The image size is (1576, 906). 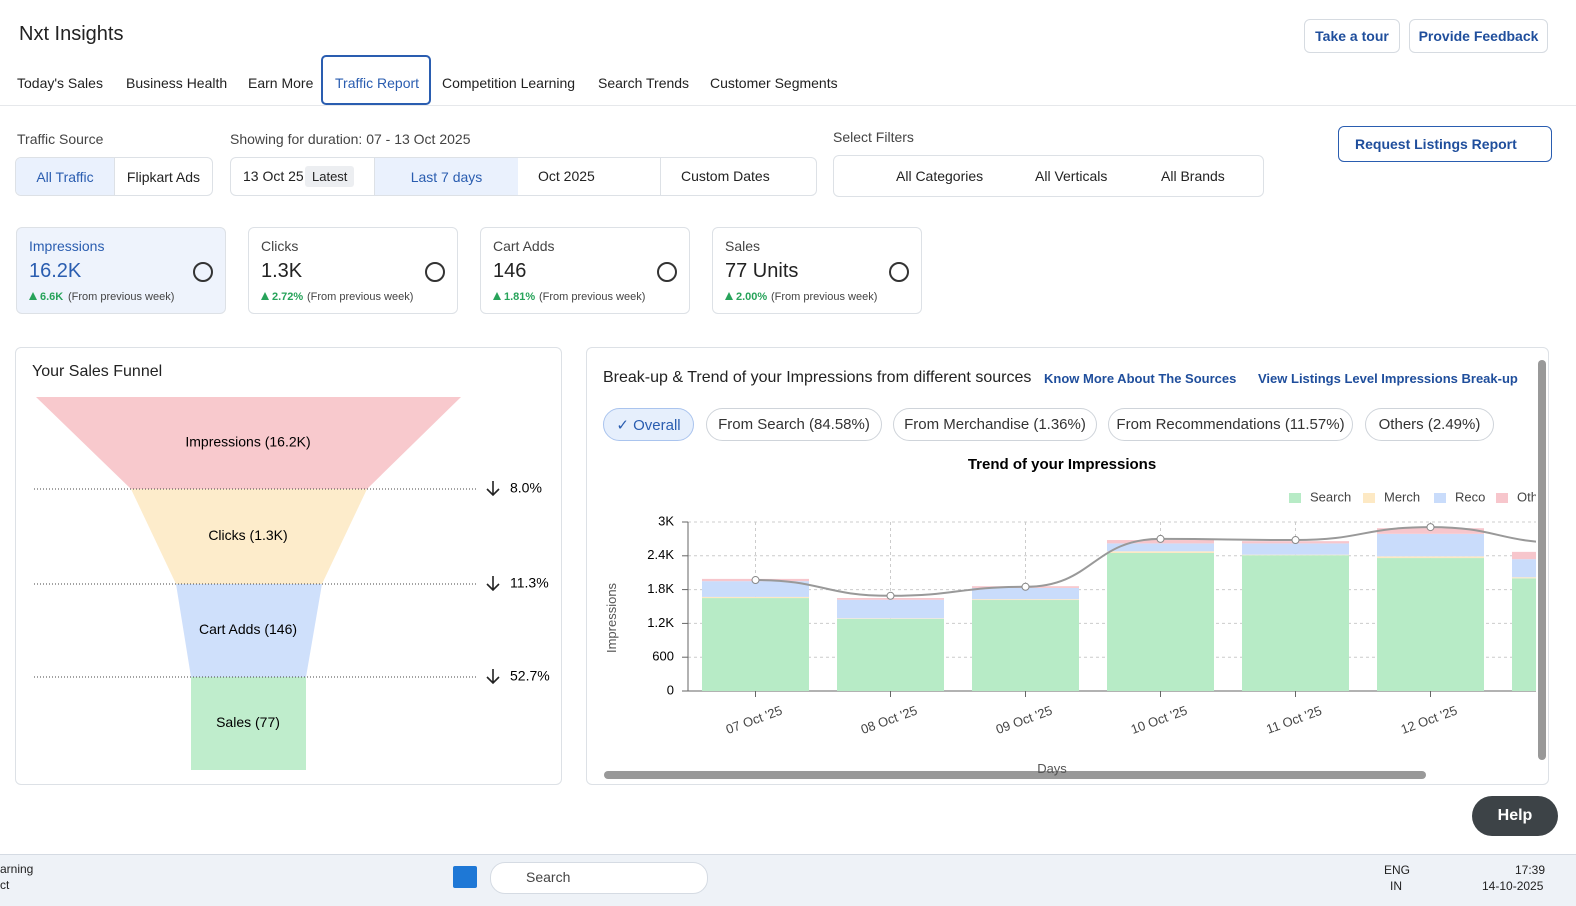 What do you see at coordinates (599, 878) in the screenshot?
I see `search-box` at bounding box center [599, 878].